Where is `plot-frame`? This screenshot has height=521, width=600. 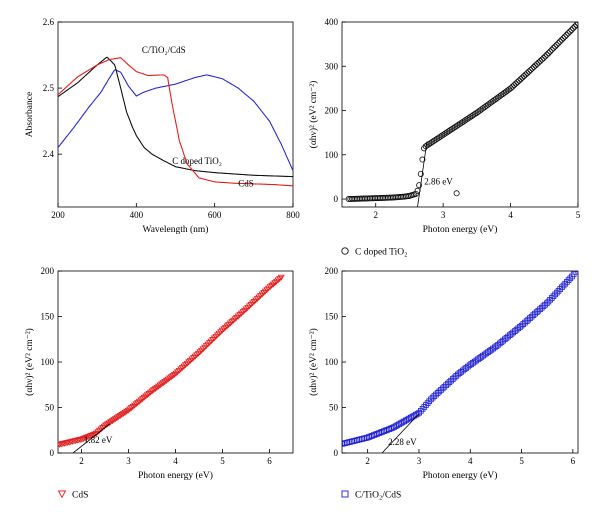 plot-frame is located at coordinates (460, 362).